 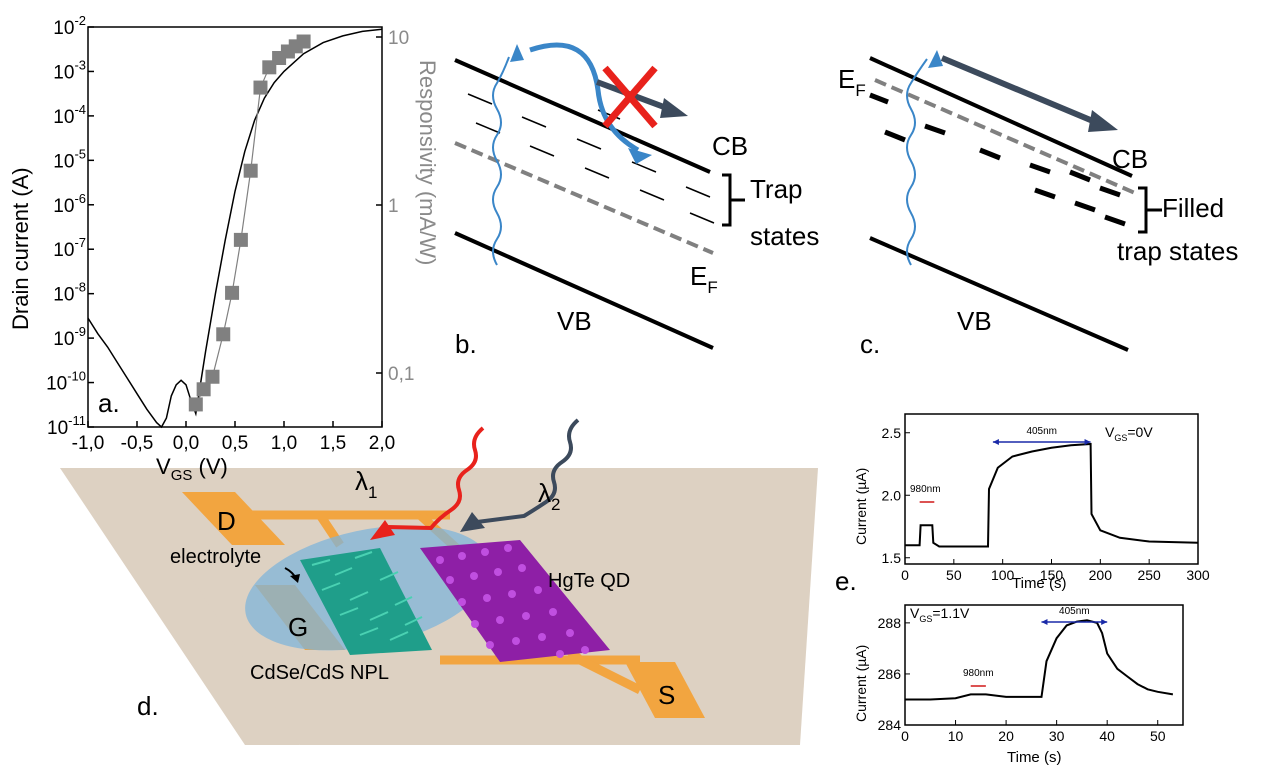 I want to click on chart-e-top-ticks: 0 50 100 150 200 250 300 1.5 2.0 2.5, so click(x=1046, y=504).